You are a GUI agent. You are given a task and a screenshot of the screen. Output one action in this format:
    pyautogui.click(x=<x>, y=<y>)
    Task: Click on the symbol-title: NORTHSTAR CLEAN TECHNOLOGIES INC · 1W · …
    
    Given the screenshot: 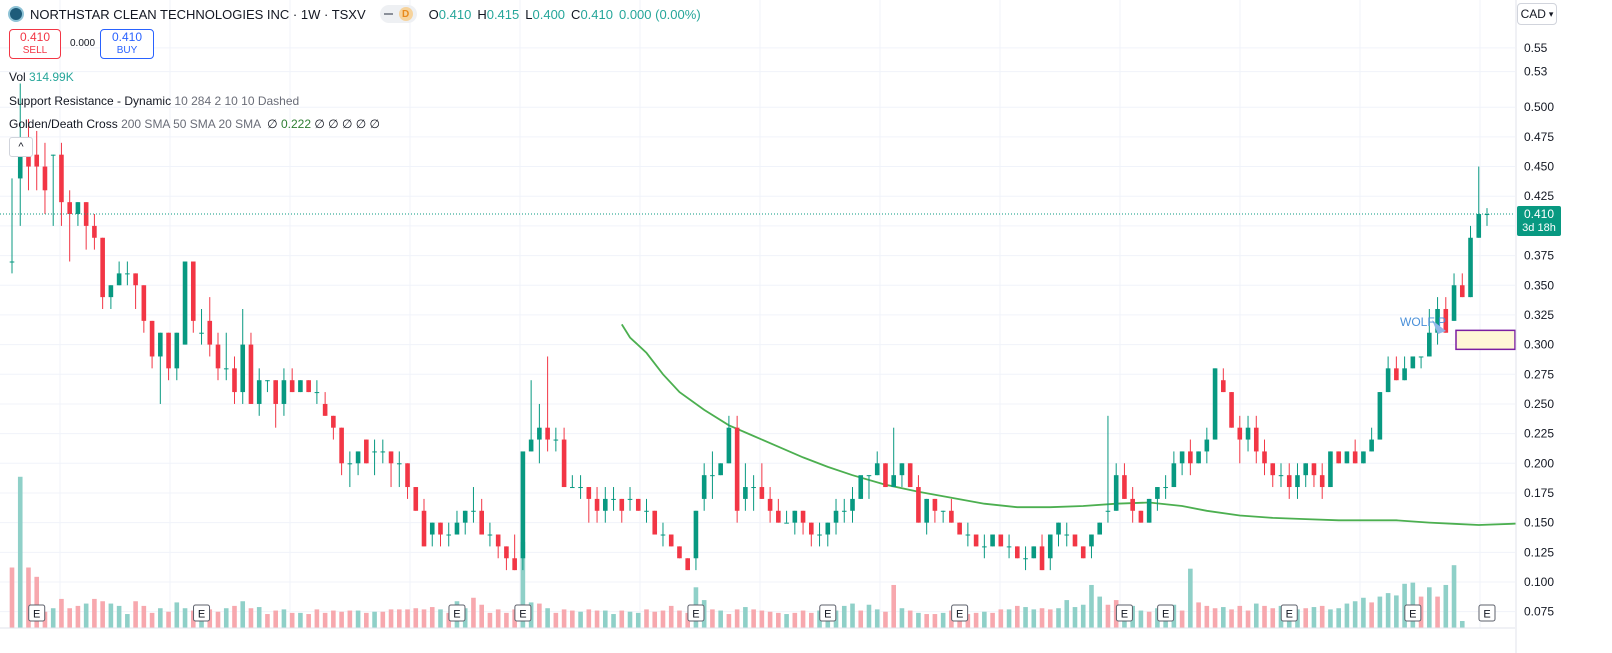 What is the action you would take?
    pyautogui.click(x=198, y=14)
    